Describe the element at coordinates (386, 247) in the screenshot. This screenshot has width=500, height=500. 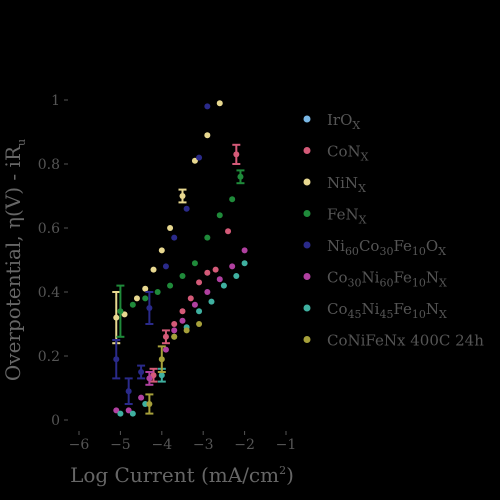
I see `legend-label: Ni60Co30Fe10OX` at that location.